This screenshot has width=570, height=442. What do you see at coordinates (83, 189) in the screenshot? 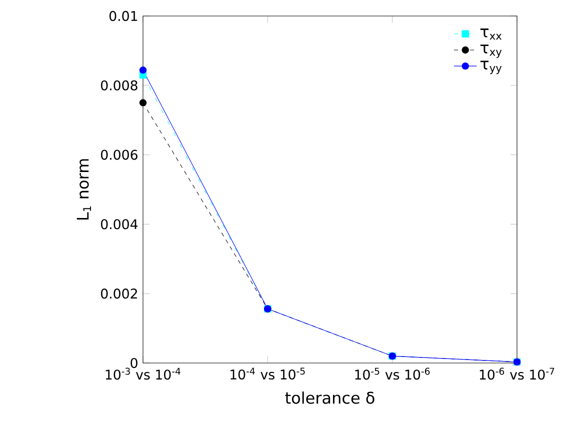
I see `y-axis-title: L$_{1}$ norm` at bounding box center [83, 189].